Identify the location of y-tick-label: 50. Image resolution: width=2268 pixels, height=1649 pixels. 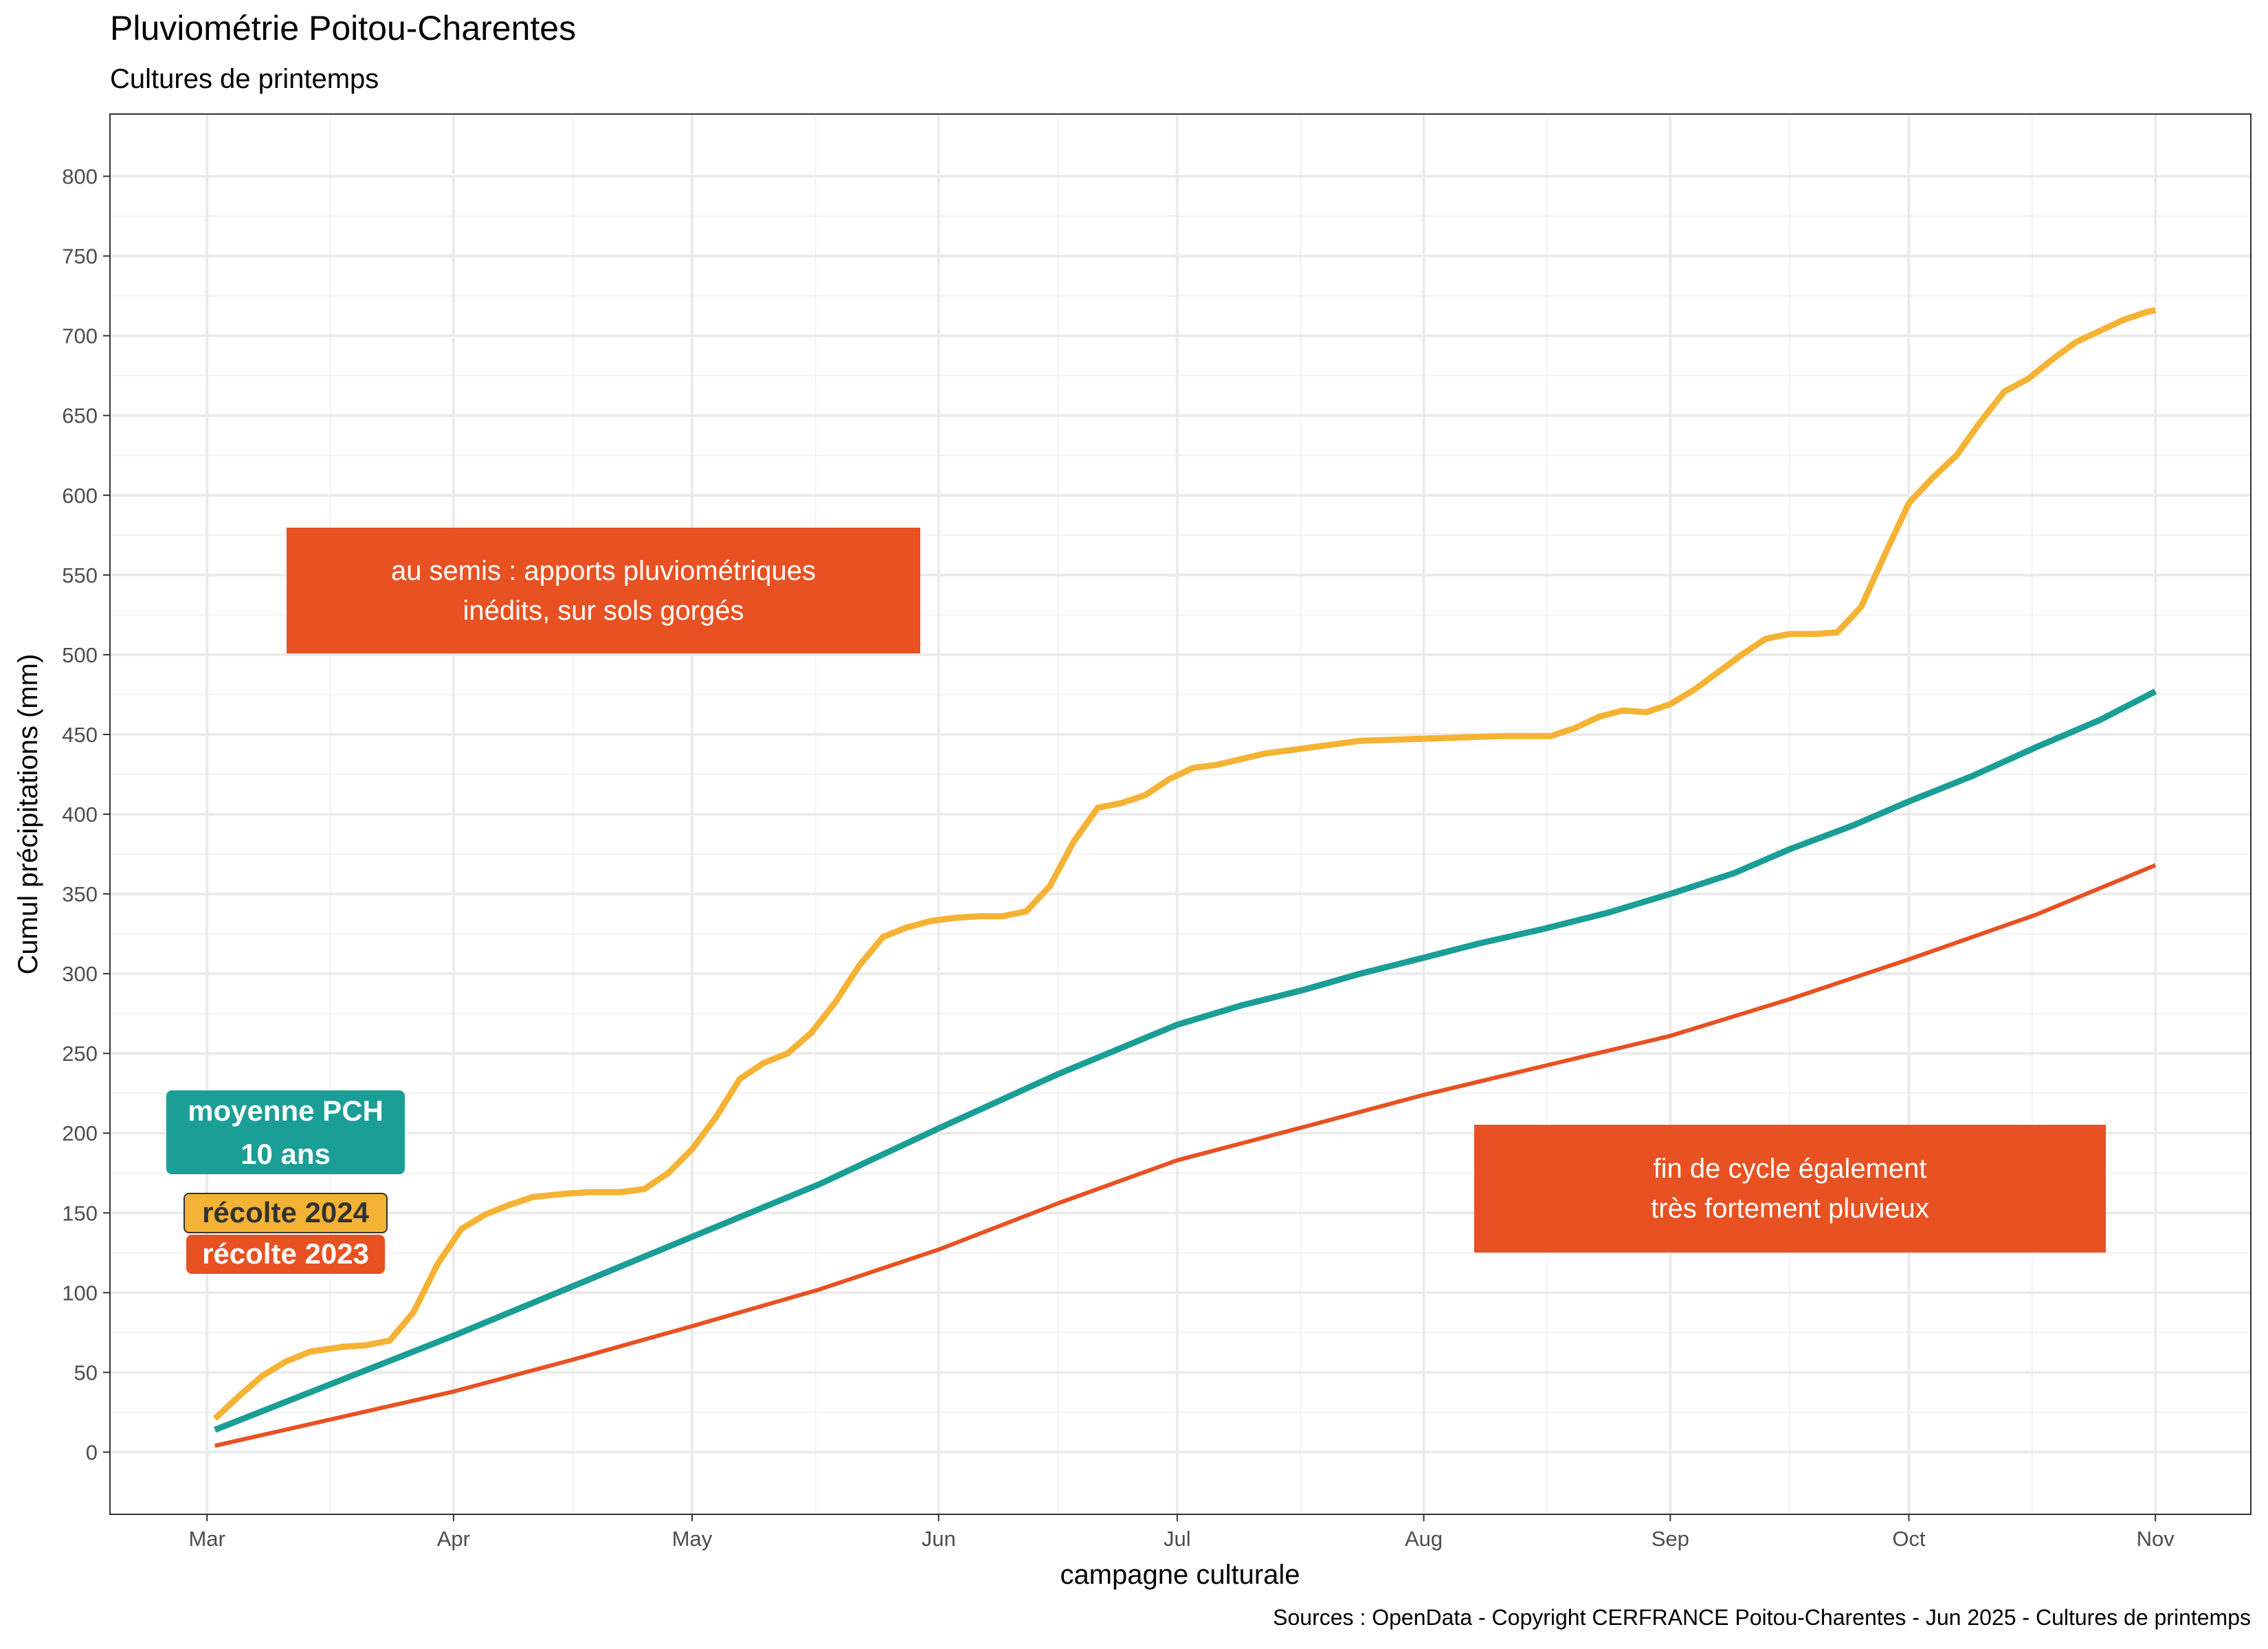
(86, 1372).